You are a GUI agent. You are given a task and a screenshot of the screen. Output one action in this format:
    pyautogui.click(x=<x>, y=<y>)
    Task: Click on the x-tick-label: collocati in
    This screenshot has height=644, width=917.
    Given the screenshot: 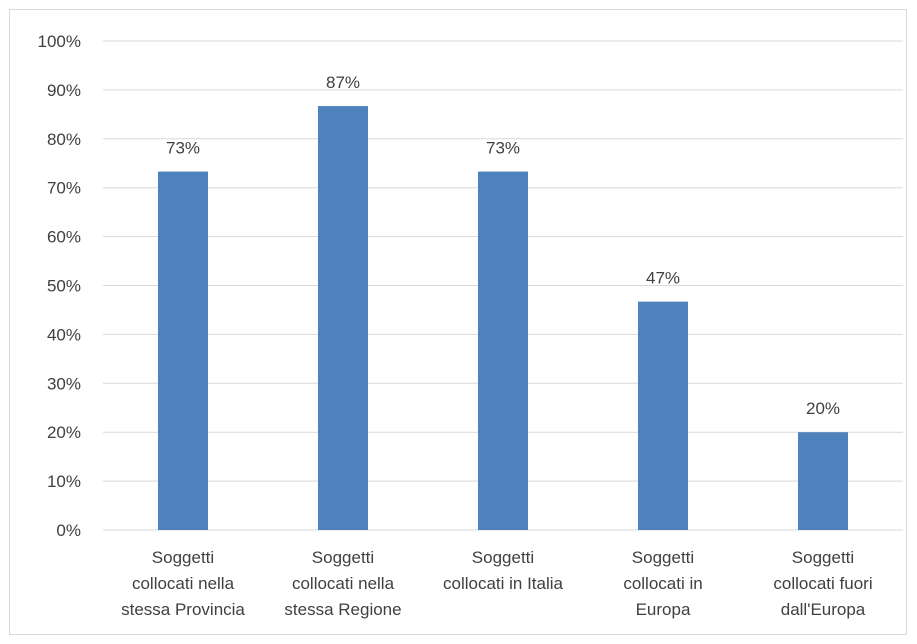 What is the action you would take?
    pyautogui.click(x=662, y=583)
    